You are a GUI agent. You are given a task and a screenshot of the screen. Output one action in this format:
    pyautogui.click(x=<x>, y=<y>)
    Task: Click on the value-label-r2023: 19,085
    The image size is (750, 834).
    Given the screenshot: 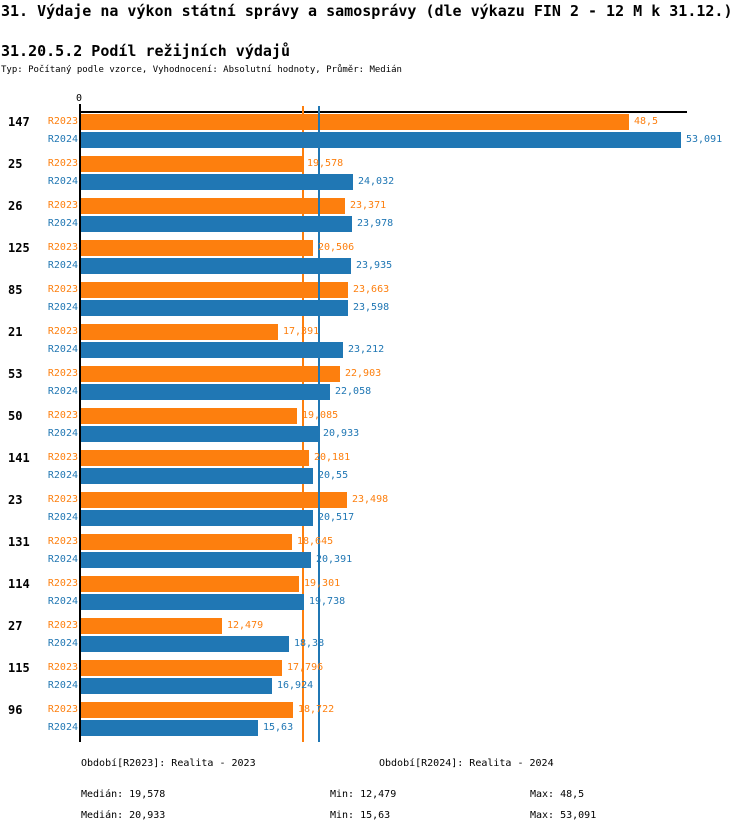 What is the action you would take?
    pyautogui.click(x=320, y=415)
    